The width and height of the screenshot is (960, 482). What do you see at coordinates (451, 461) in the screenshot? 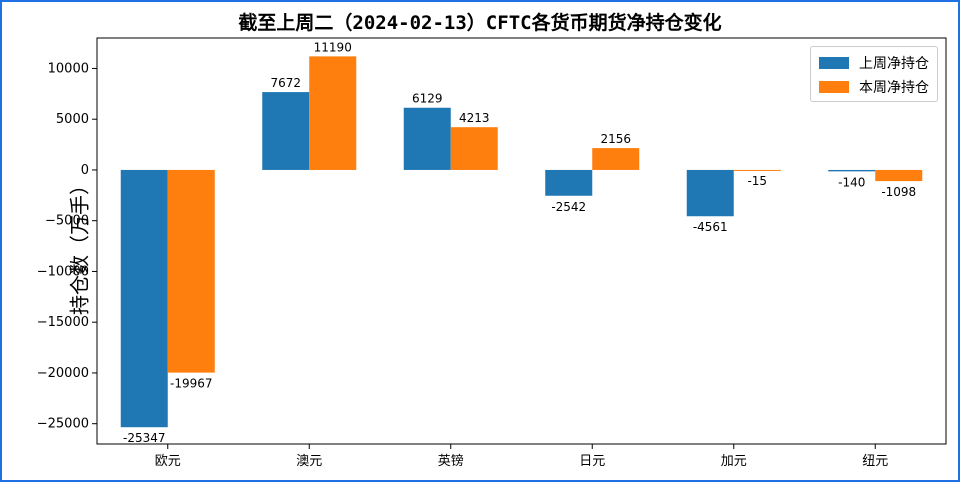
I see `x-tick-label: 英镑` at bounding box center [451, 461].